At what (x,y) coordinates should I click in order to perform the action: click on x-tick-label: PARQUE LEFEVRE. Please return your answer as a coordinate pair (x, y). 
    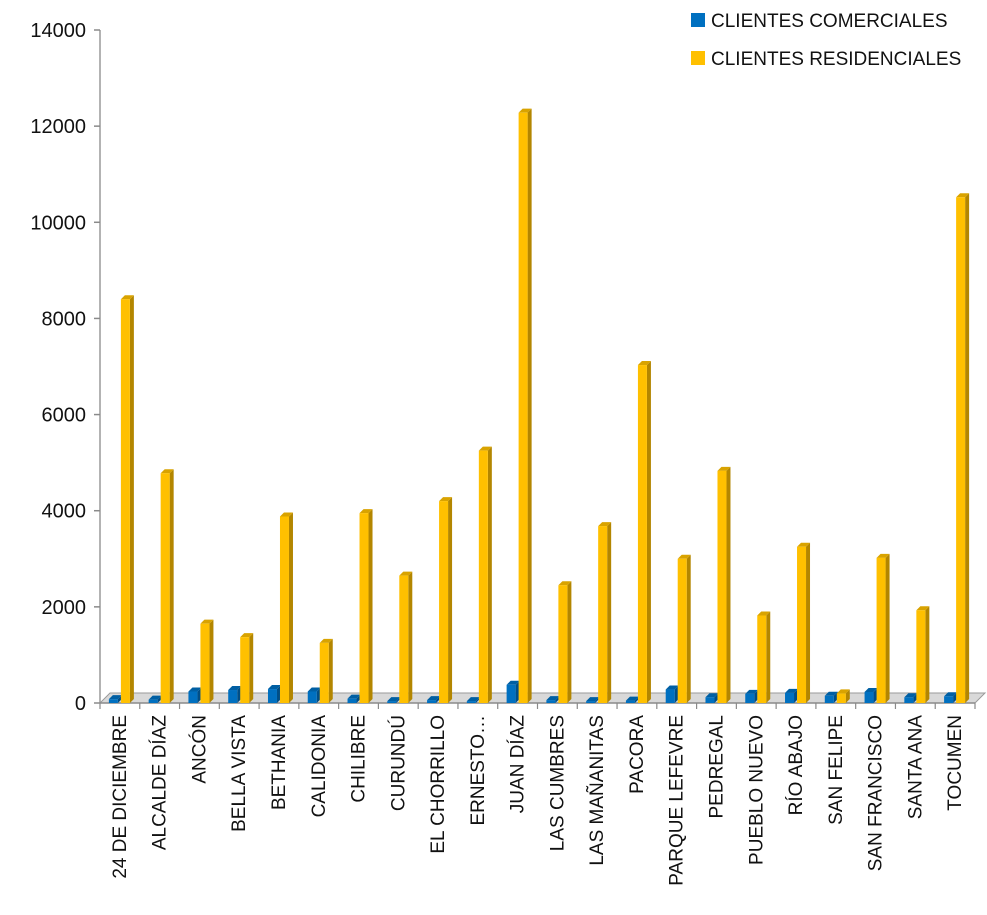
    Looking at the image, I should click on (677, 800).